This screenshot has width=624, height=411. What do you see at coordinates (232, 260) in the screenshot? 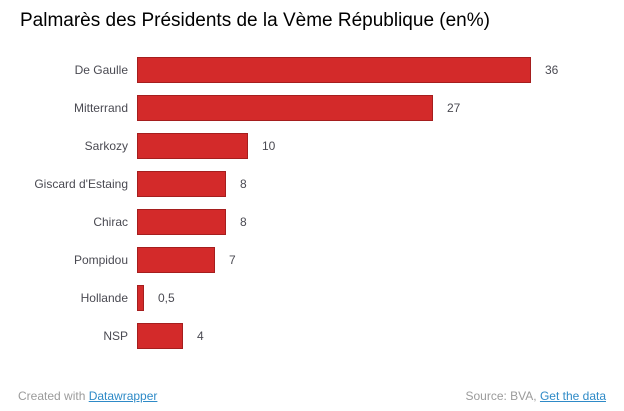
I see `value-label: 7` at bounding box center [232, 260].